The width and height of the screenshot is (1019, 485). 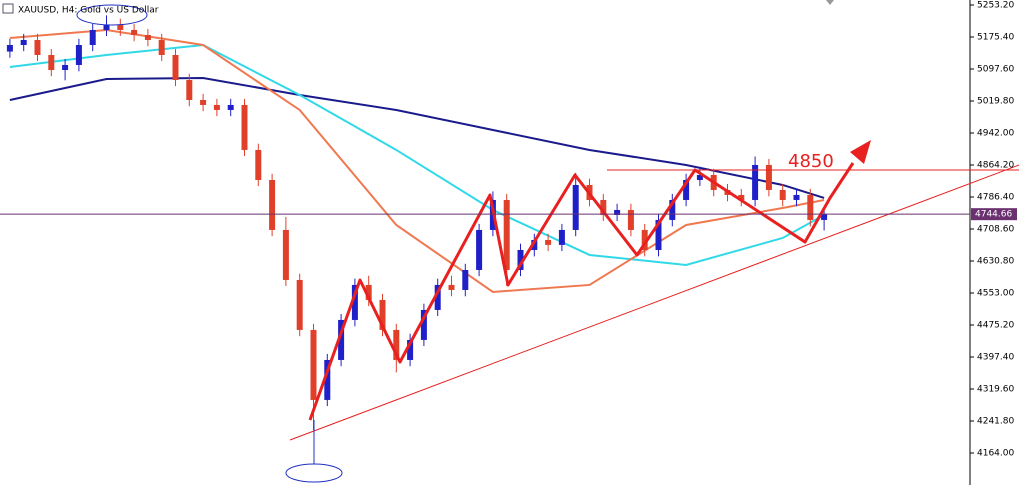 What do you see at coordinates (995, 422) in the screenshot?
I see `y-tick-label: 4241.80` at bounding box center [995, 422].